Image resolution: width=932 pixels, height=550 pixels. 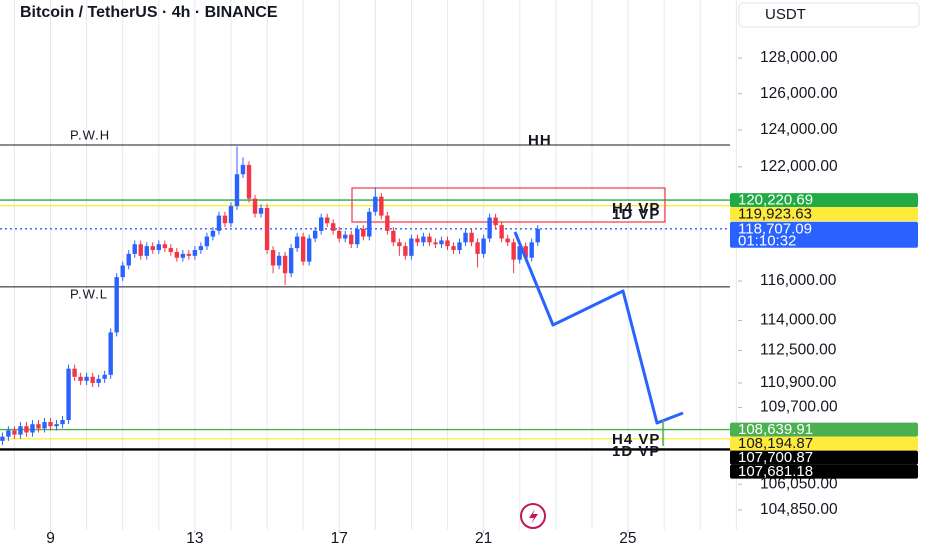 I want to click on x-tick-label: 25, so click(x=627, y=538).